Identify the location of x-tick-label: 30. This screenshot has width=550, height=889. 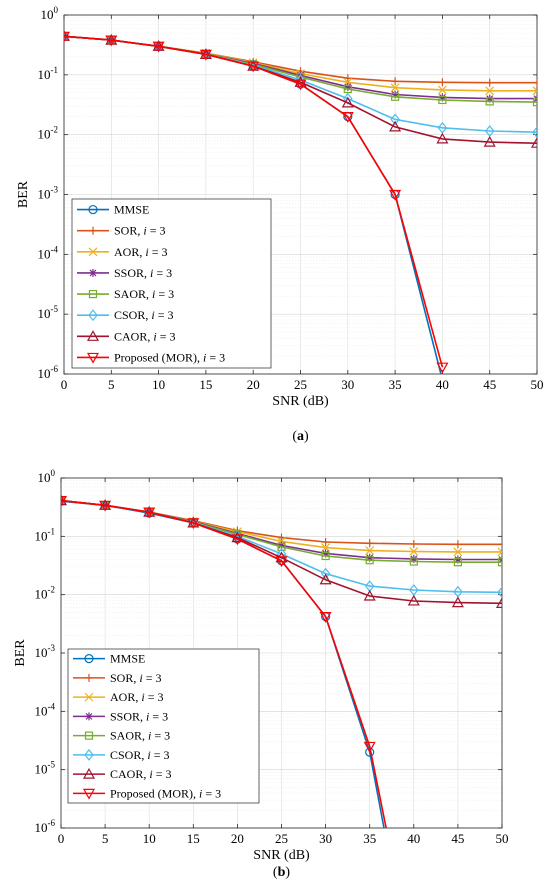
(325, 838).